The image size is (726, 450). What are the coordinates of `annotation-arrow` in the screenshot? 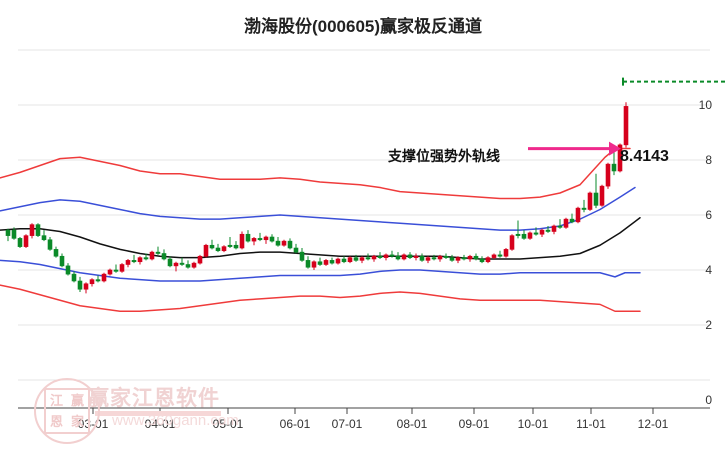 It's located at (574, 148).